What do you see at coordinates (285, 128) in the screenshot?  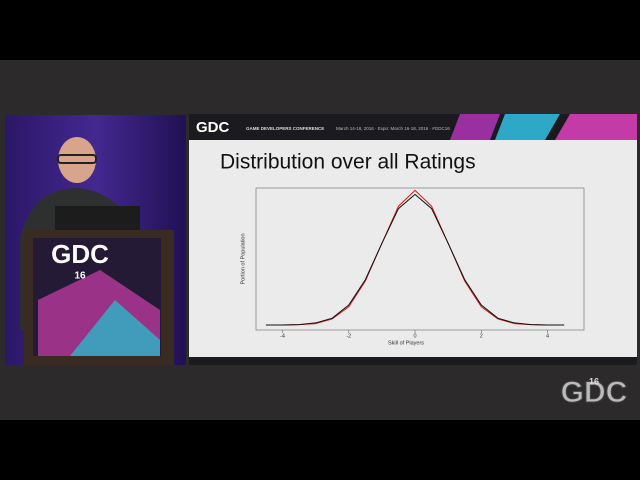 I see `header-event: GAME DEVELOPERS CONFERENCE` at bounding box center [285, 128].